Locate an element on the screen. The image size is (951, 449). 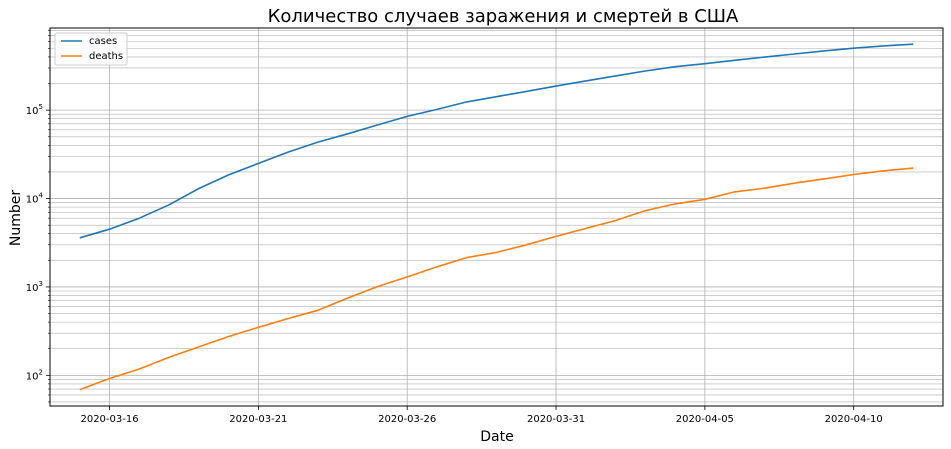
y-tick-label: 10⁴ is located at coordinates (35, 199).